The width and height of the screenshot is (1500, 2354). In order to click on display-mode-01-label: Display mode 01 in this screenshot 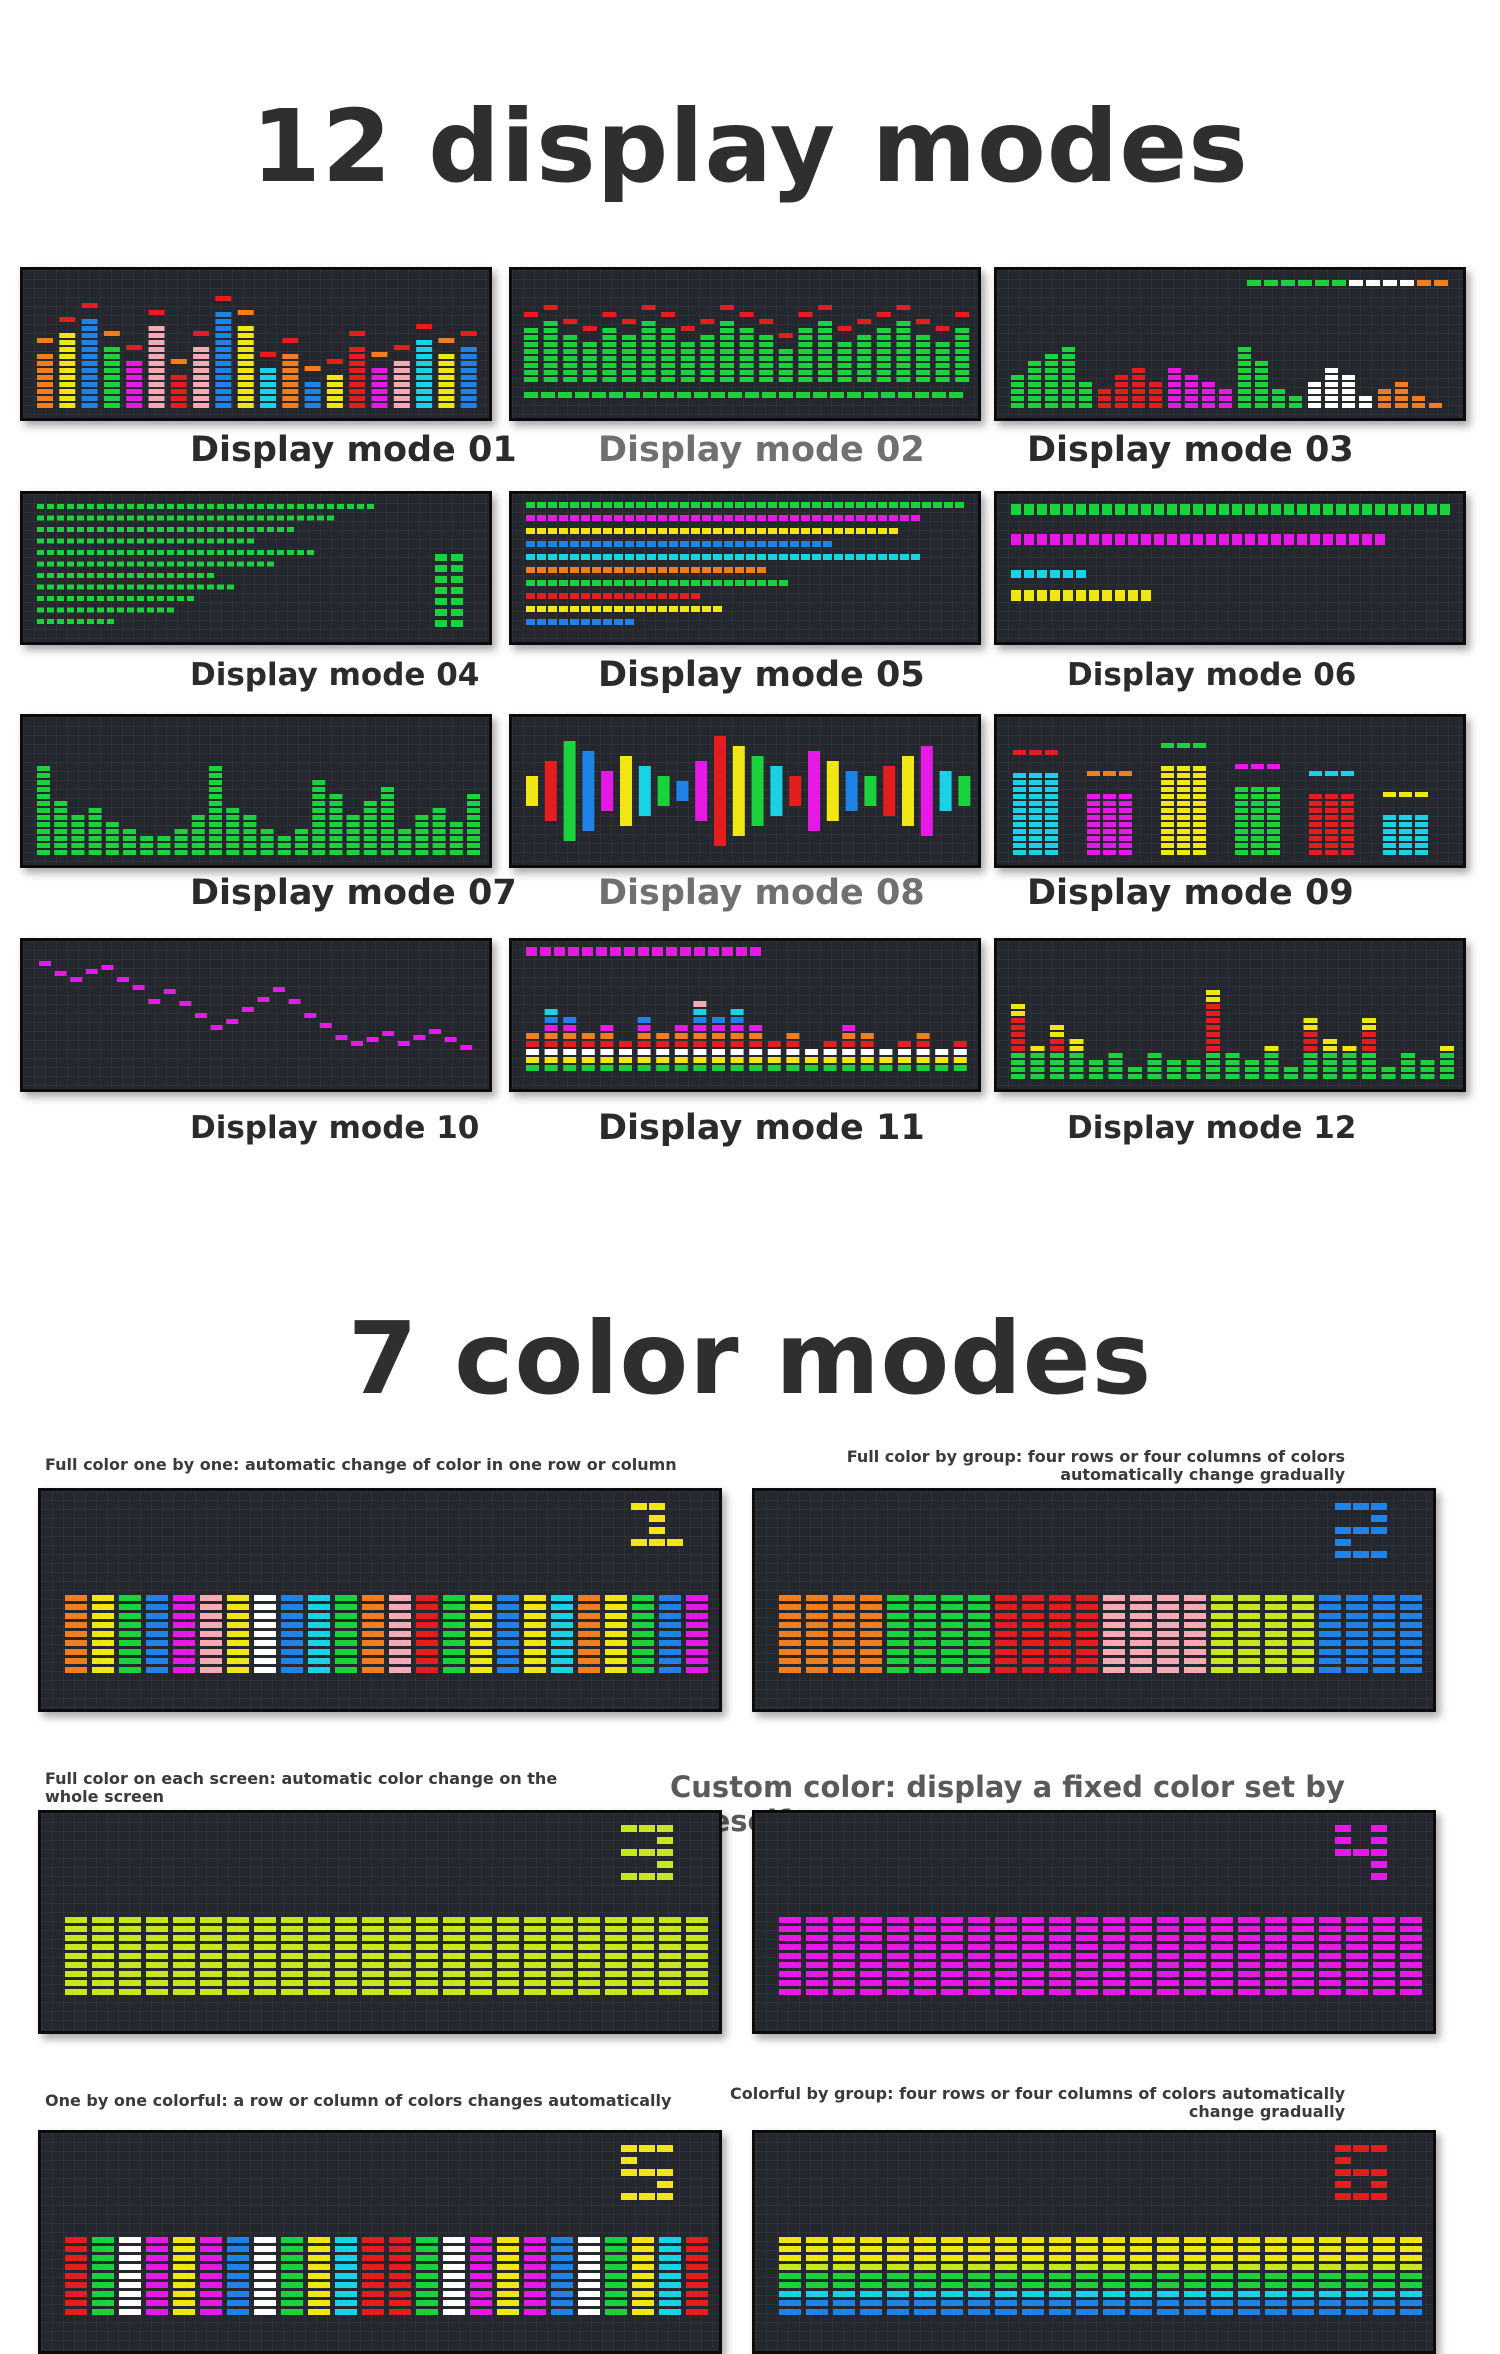, I will do `click(353, 450)`.